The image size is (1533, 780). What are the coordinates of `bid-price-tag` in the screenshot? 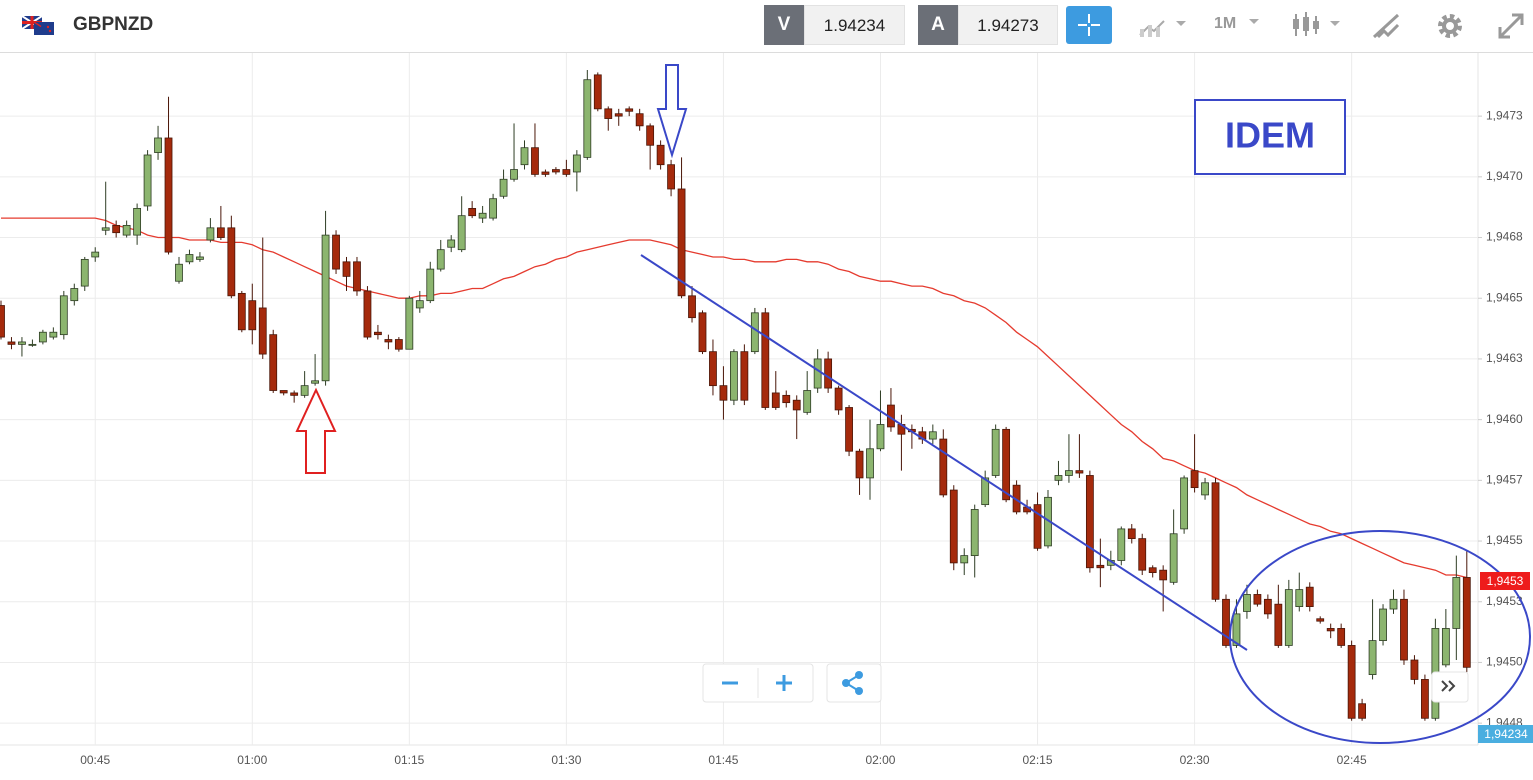 It's located at (1505, 734).